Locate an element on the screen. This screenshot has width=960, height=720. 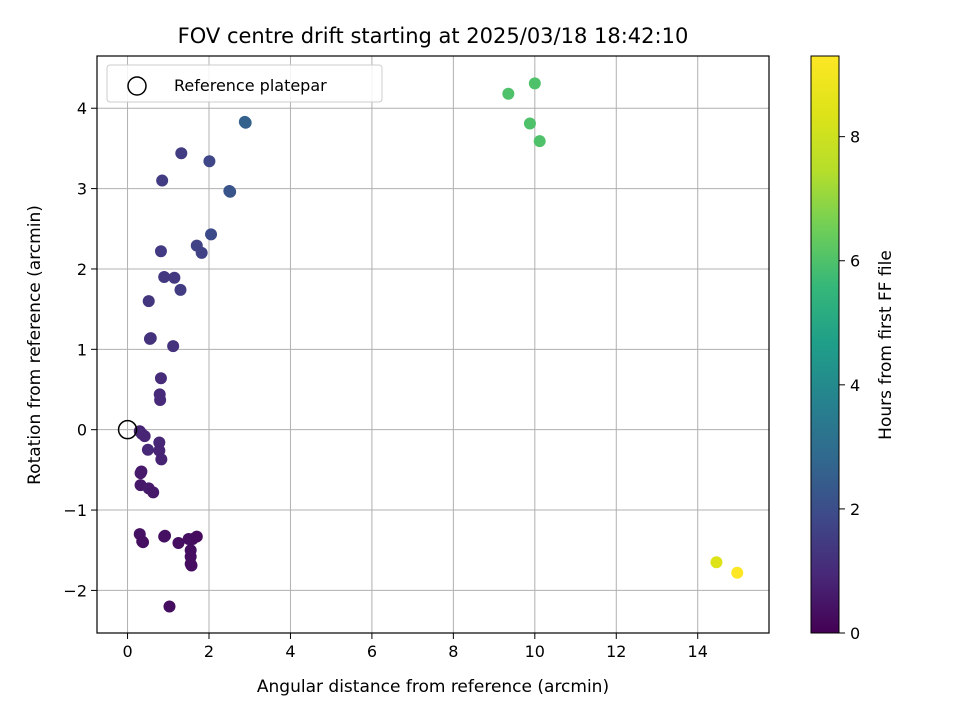
x-tick-label: 0 is located at coordinates (127, 651).